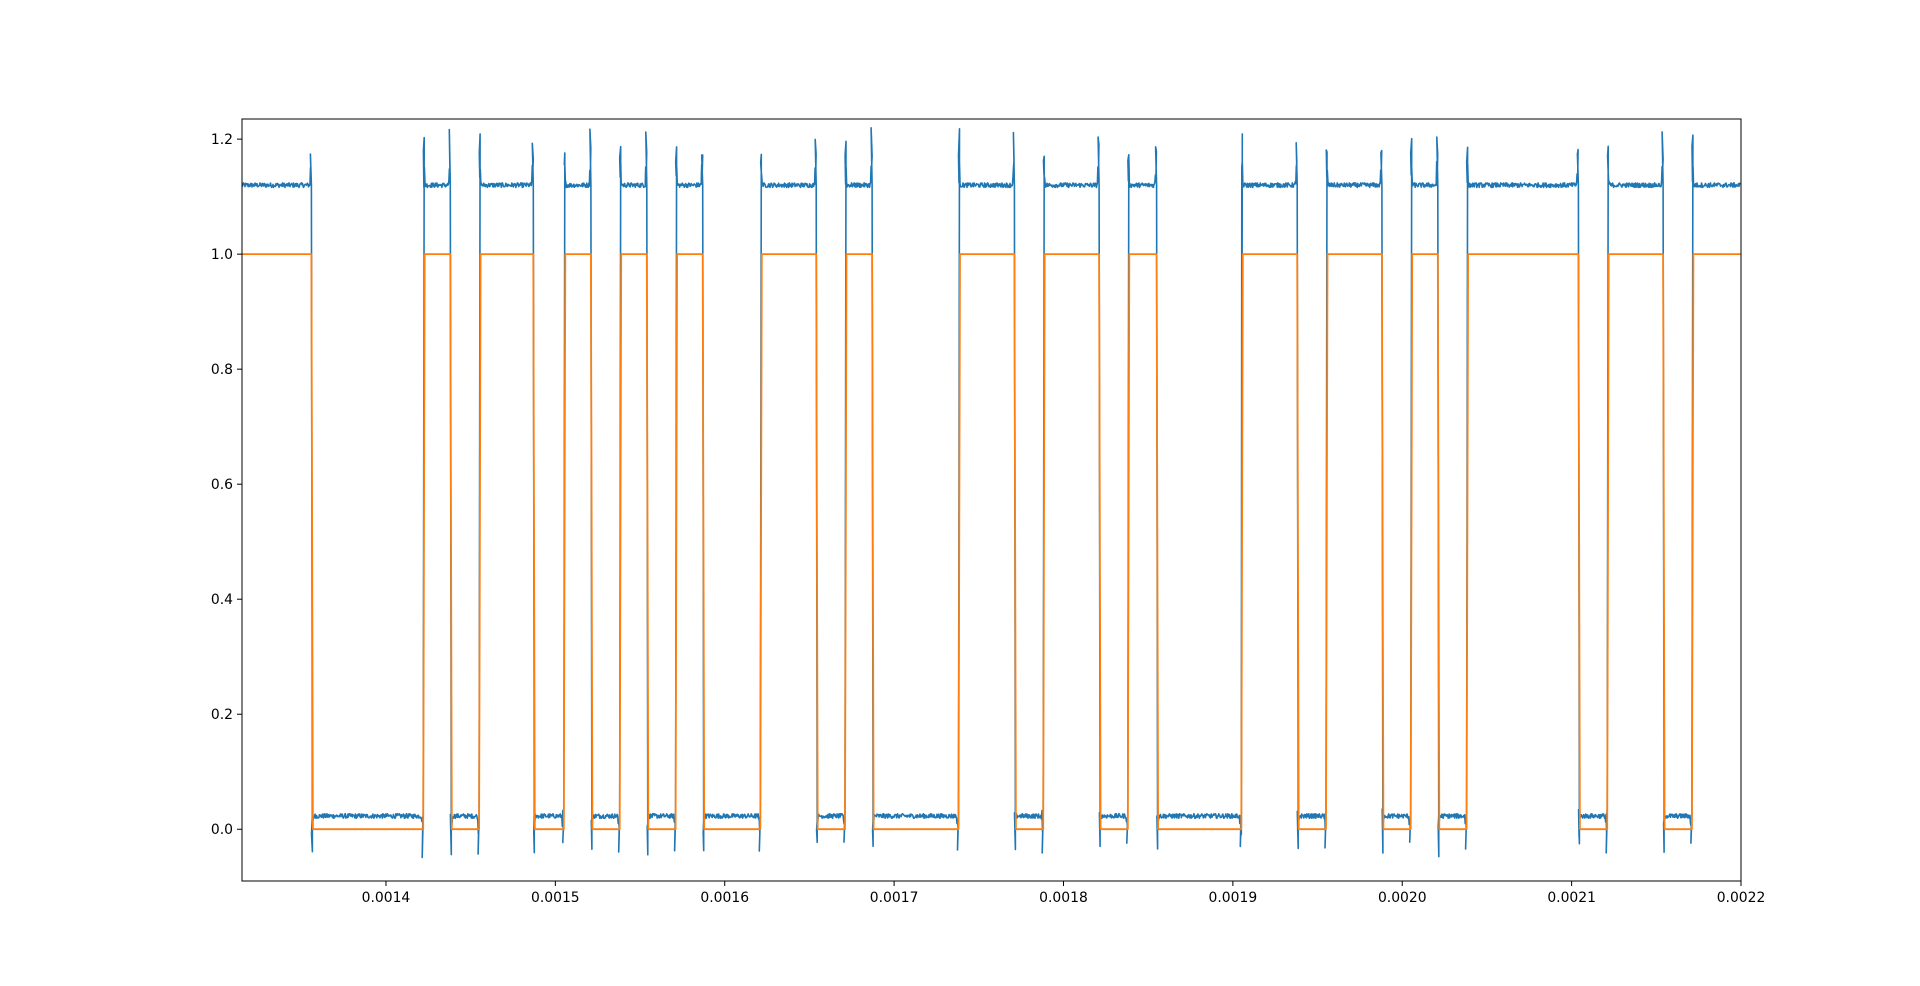  I want to click on y-tick-label: 1.0, so click(222, 255).